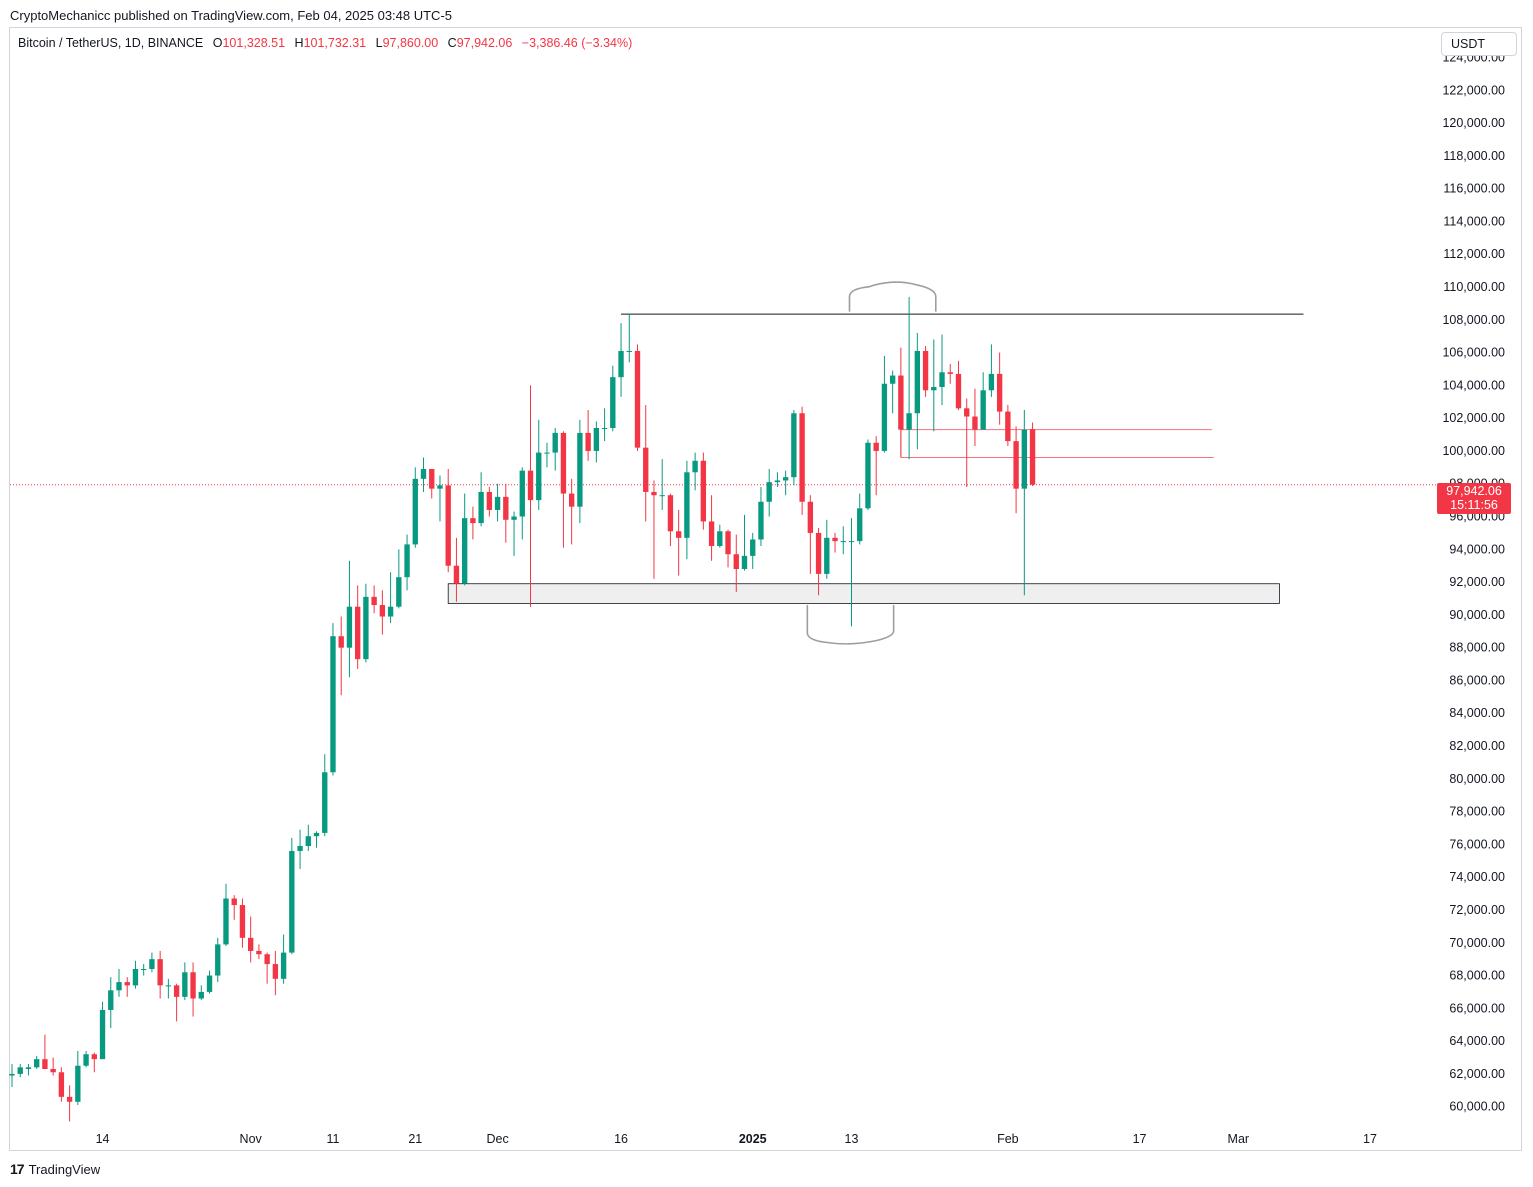 The height and width of the screenshot is (1187, 1533). I want to click on top-bracket-annotation, so click(892, 296).